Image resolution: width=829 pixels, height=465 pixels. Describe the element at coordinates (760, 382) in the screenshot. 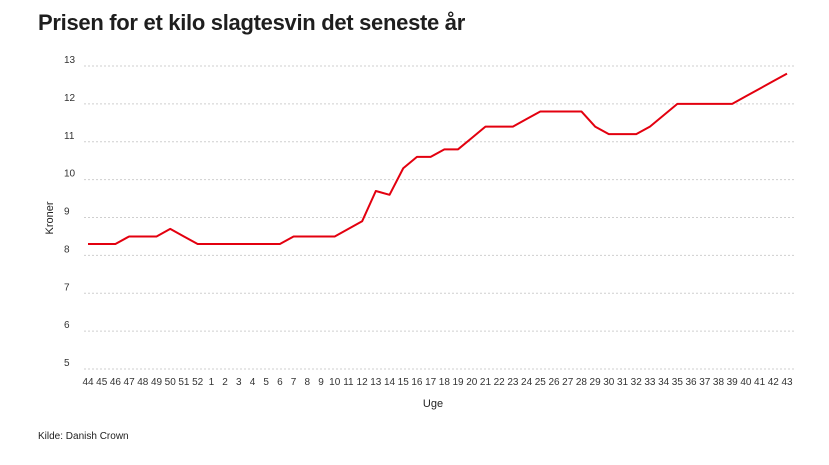

I see `x-tick-label: 41` at that location.